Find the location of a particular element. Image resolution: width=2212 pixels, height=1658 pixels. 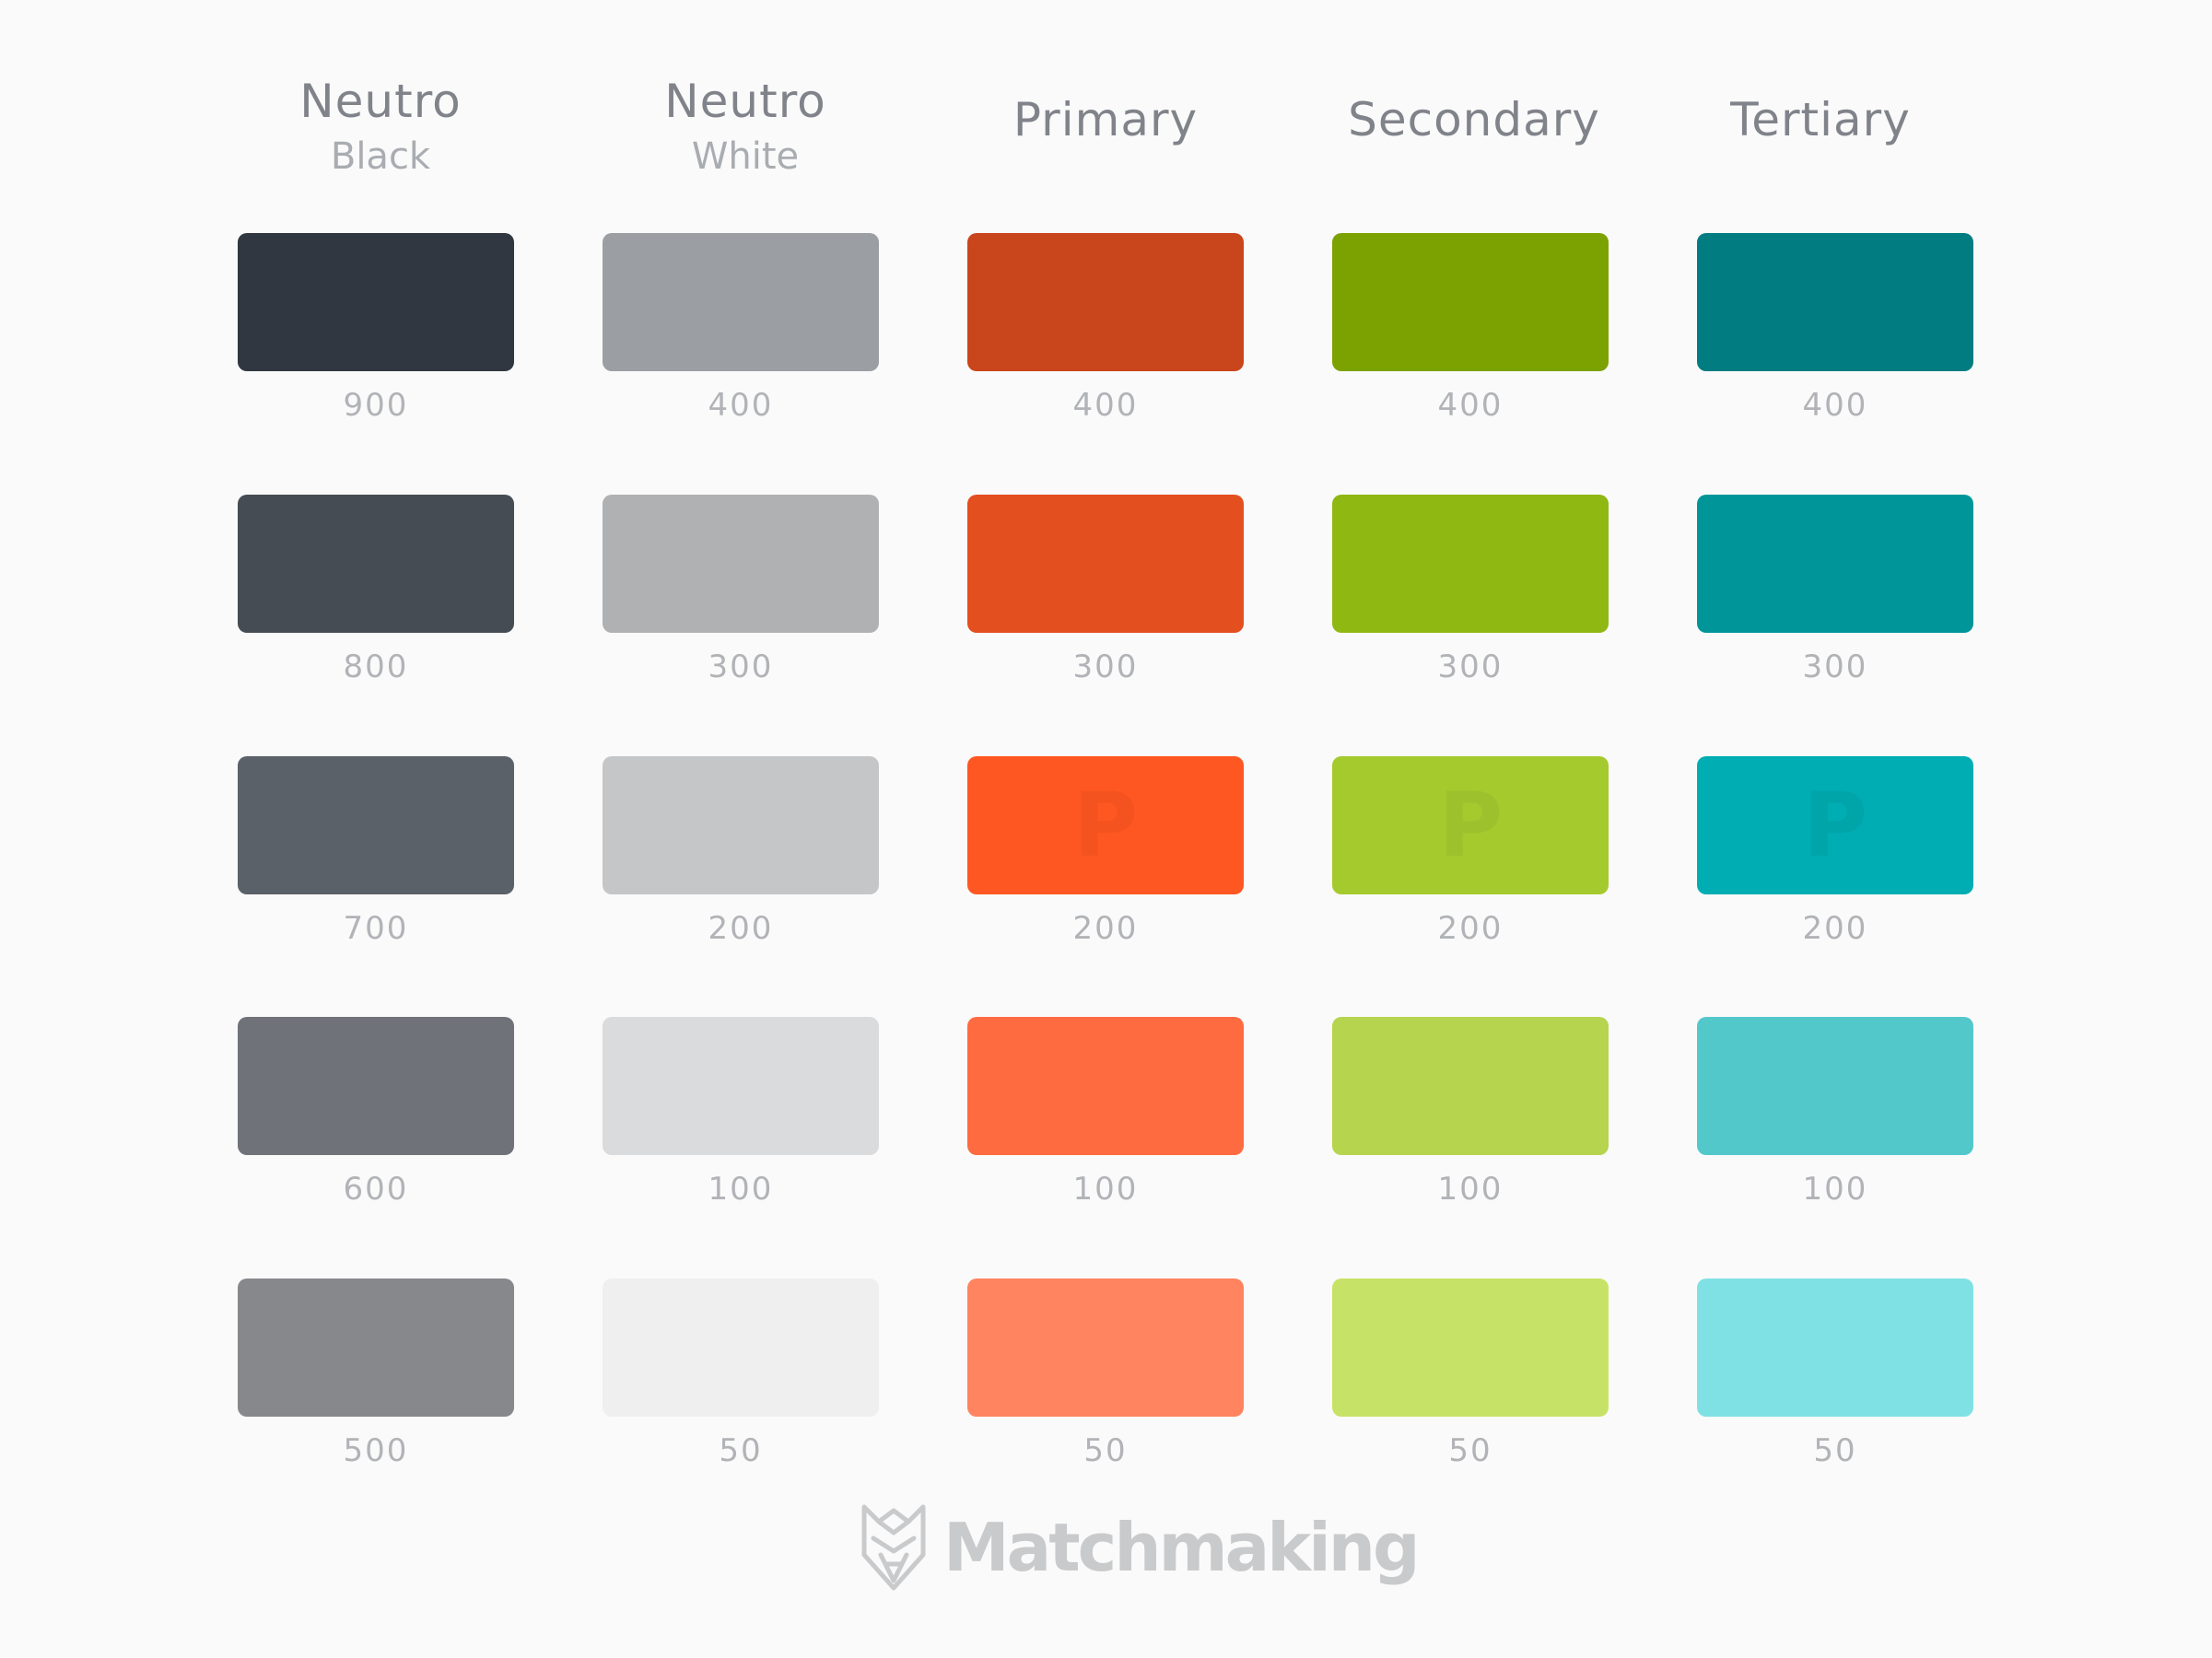

swatch-label: 800 is located at coordinates (376, 666).